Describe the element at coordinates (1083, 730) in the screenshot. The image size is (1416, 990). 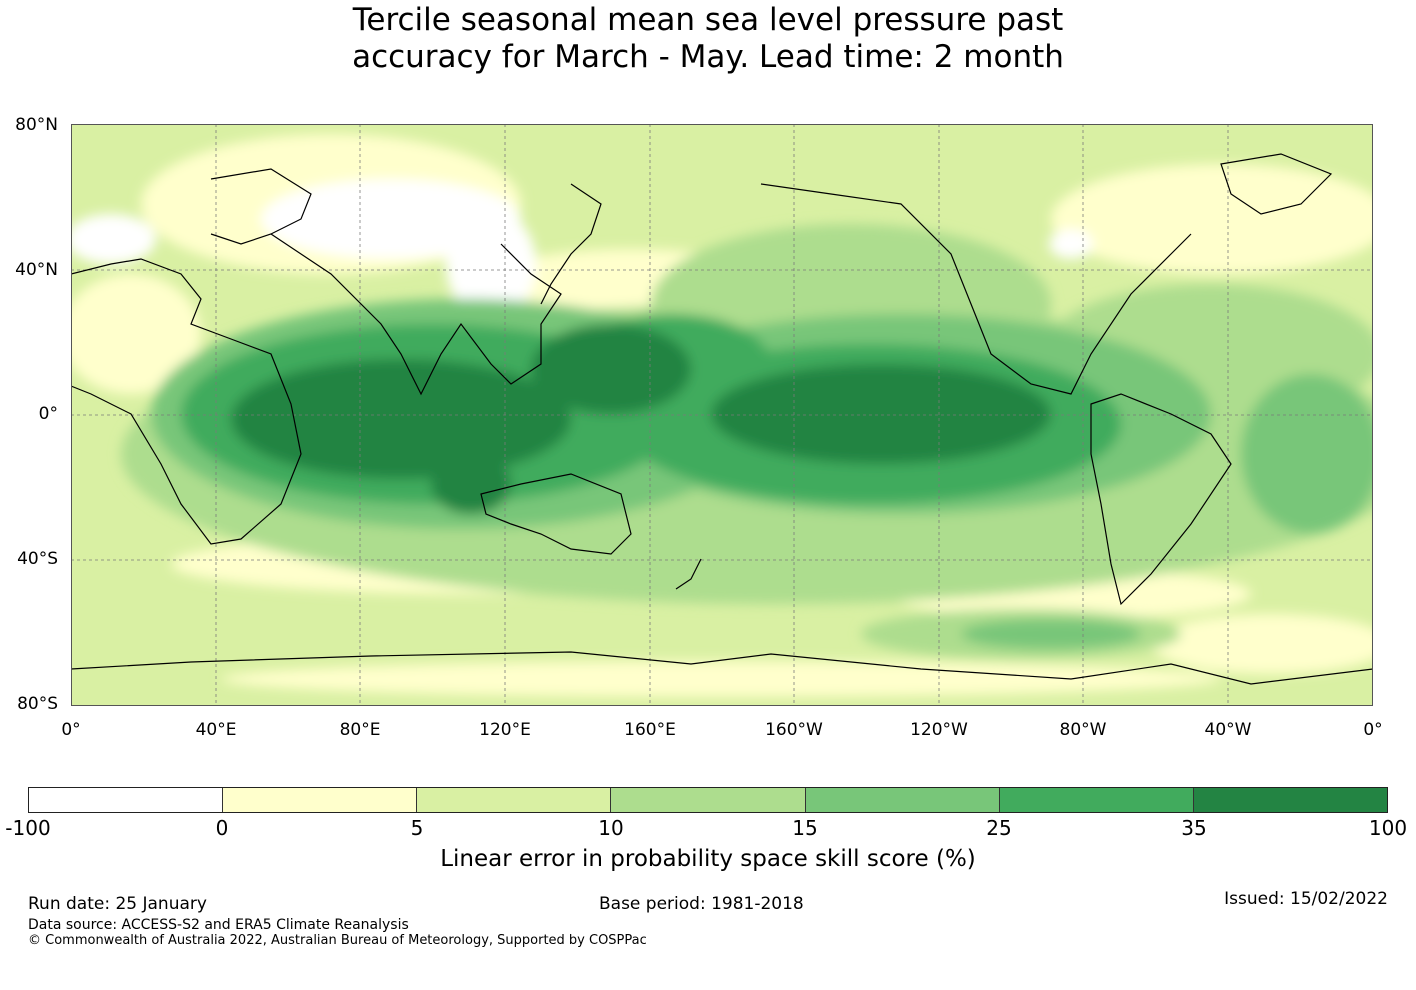
I see `lon-label-80w: 80°W` at that location.